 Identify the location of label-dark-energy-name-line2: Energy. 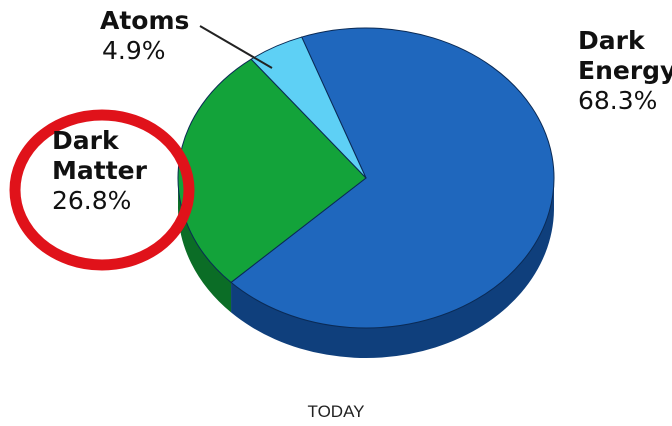
(625, 70).